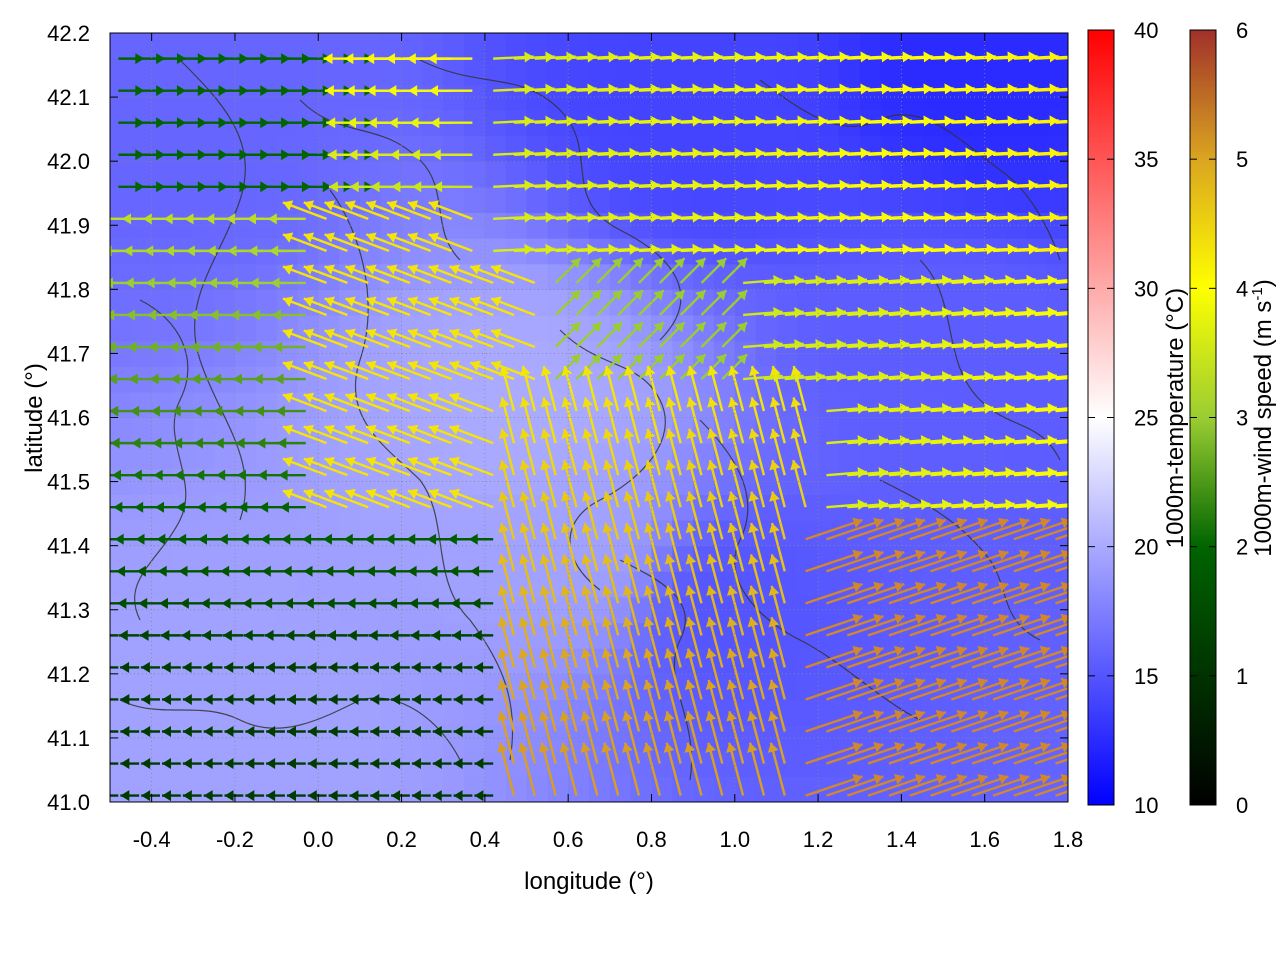  I want to click on colorbar-tick-label: 30, so click(1146, 288).